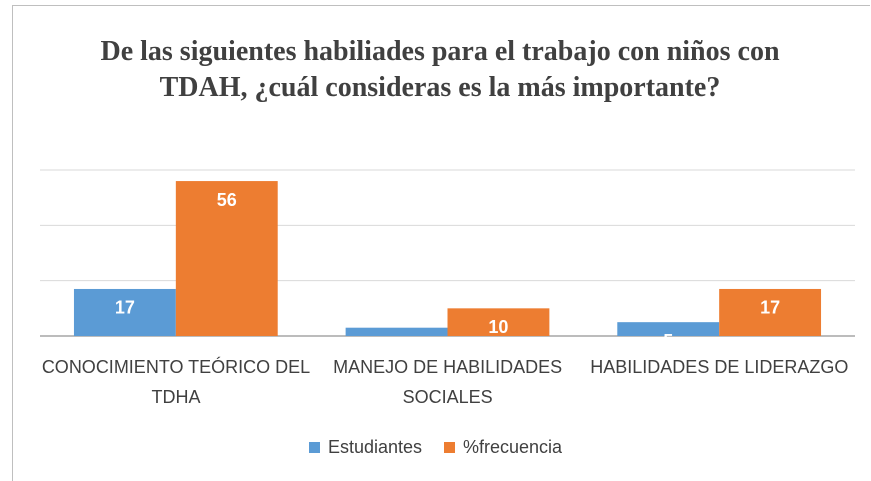 The height and width of the screenshot is (481, 871). What do you see at coordinates (498, 327) in the screenshot?
I see `data-label: 10` at bounding box center [498, 327].